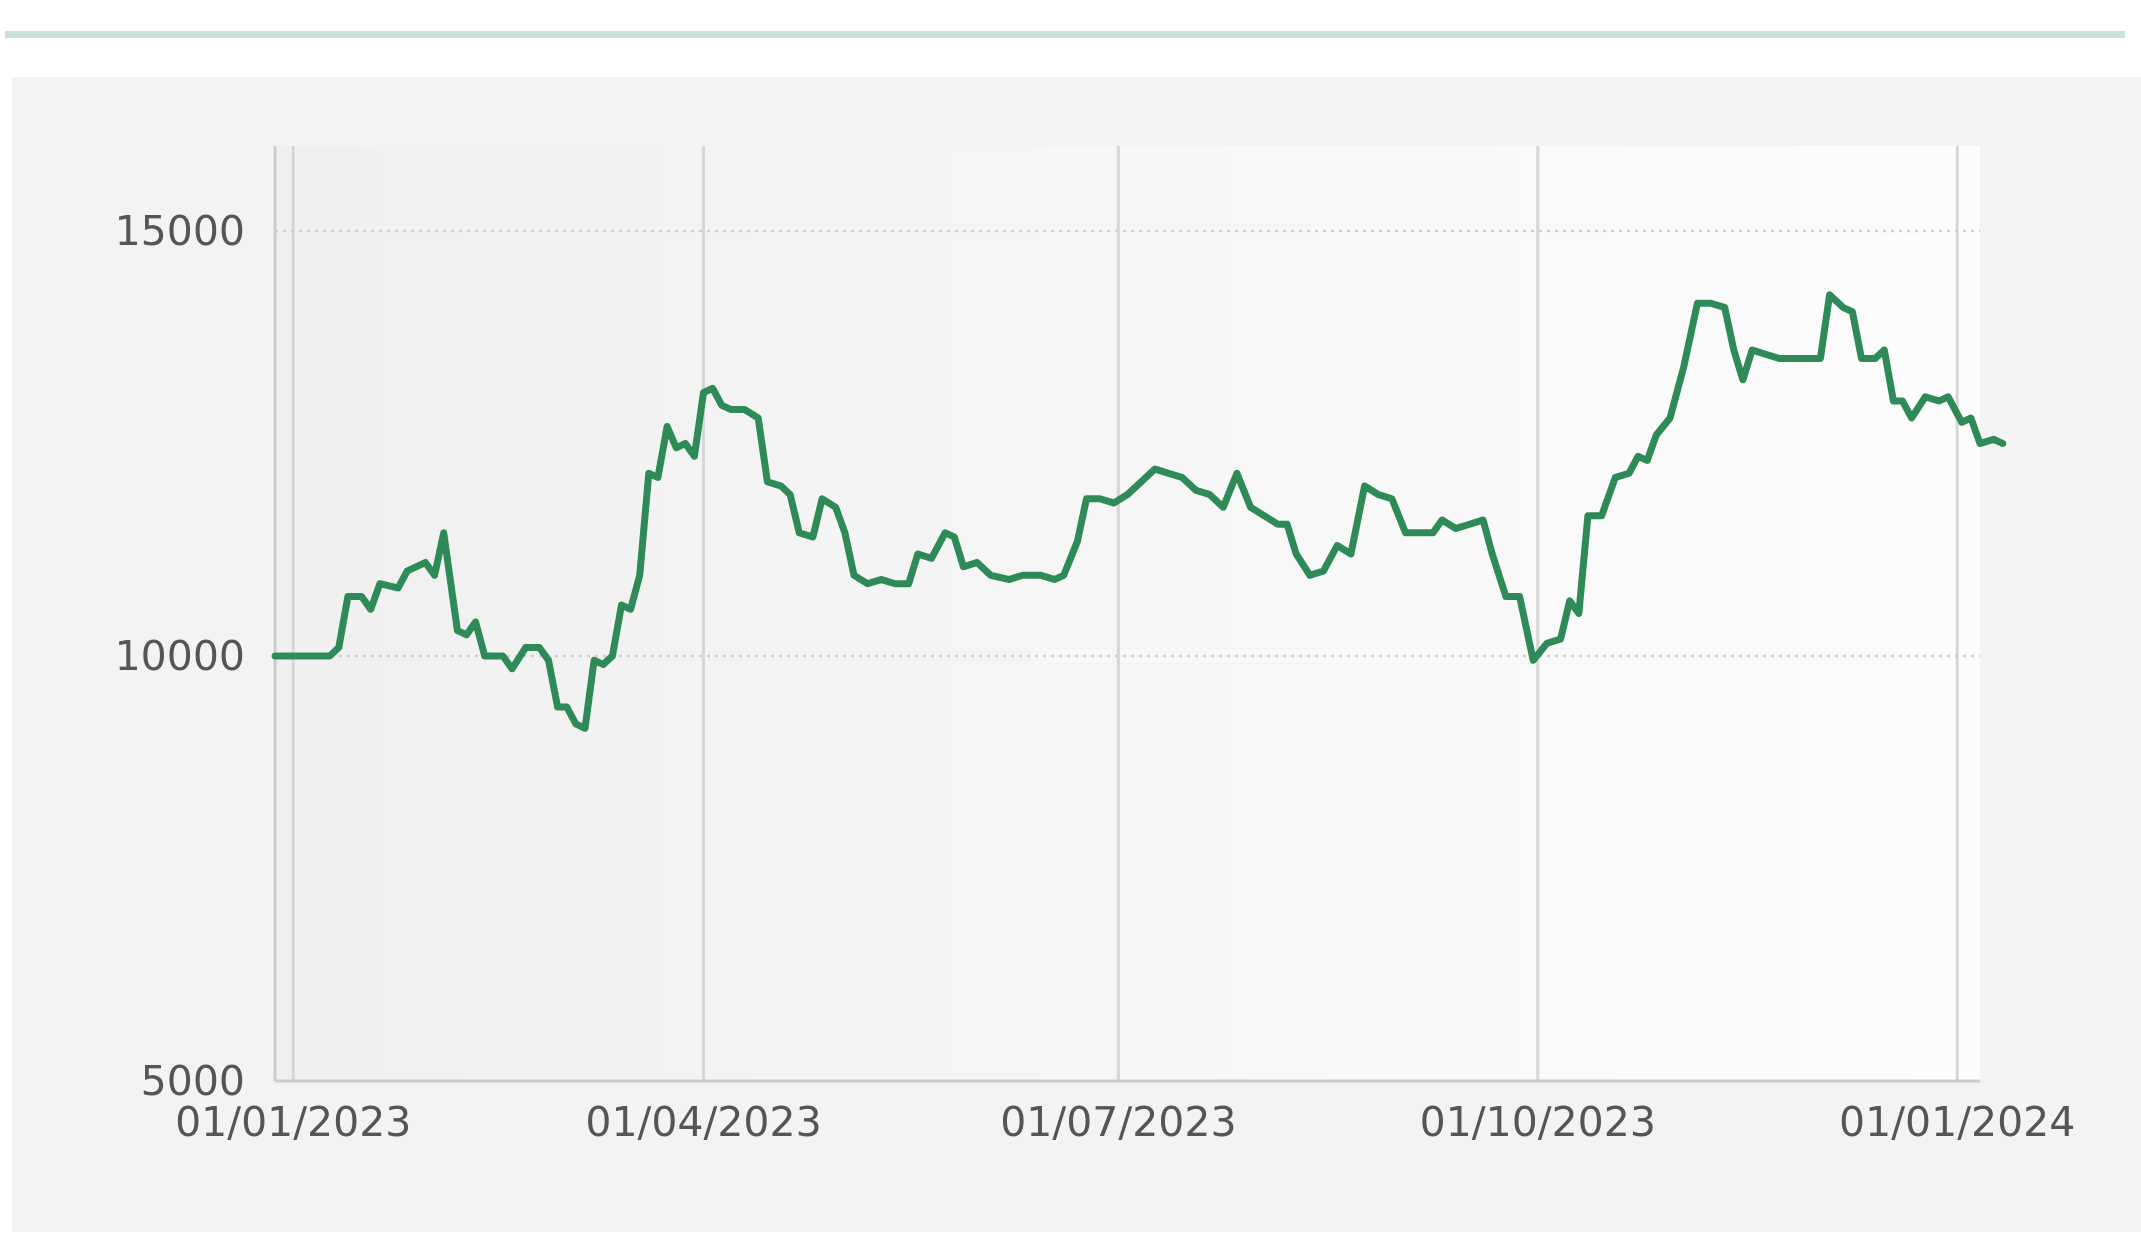 Image resolution: width=2141 pixels, height=1252 pixels. Describe the element at coordinates (180, 656) in the screenshot. I see `y-tick-label: 10000` at that location.